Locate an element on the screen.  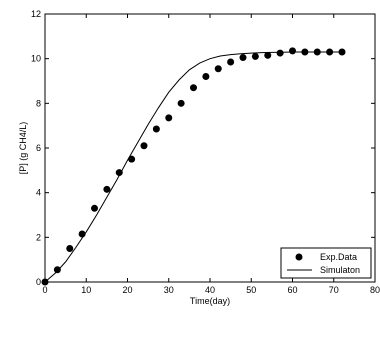
x-tick-label: 40 is located at coordinates (210, 290).